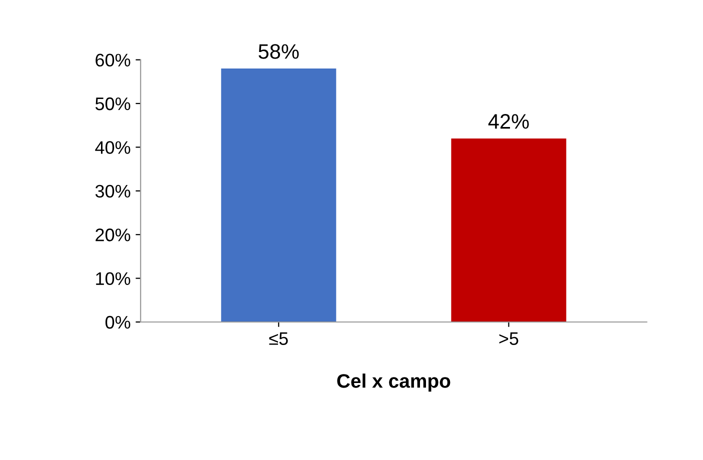 This screenshot has height=460, width=703. What do you see at coordinates (112, 191) in the screenshot?
I see `y-tick-label: 30%` at bounding box center [112, 191].